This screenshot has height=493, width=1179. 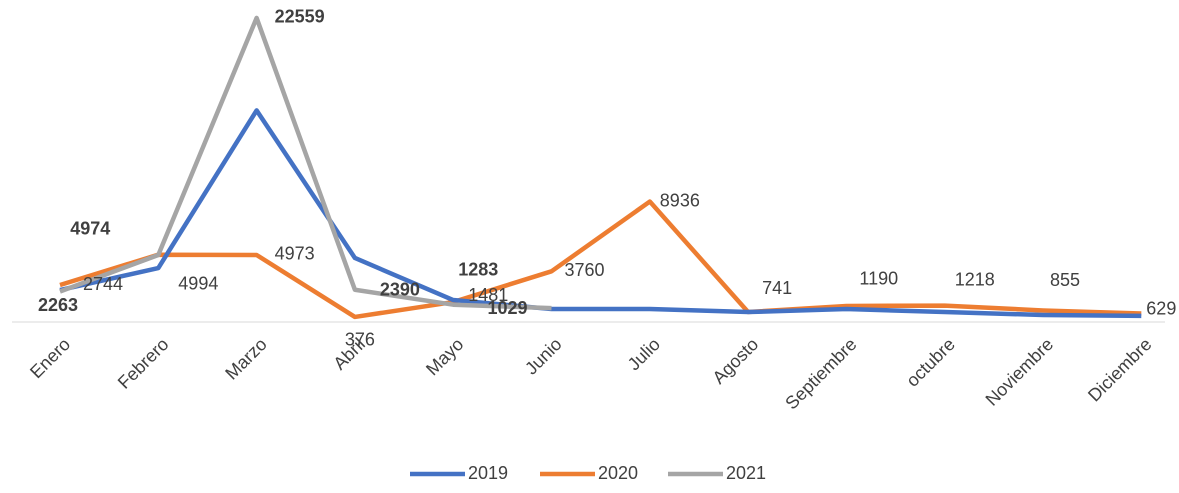 What do you see at coordinates (246, 359) in the screenshot?
I see `x-tick-label: Marzo` at bounding box center [246, 359].